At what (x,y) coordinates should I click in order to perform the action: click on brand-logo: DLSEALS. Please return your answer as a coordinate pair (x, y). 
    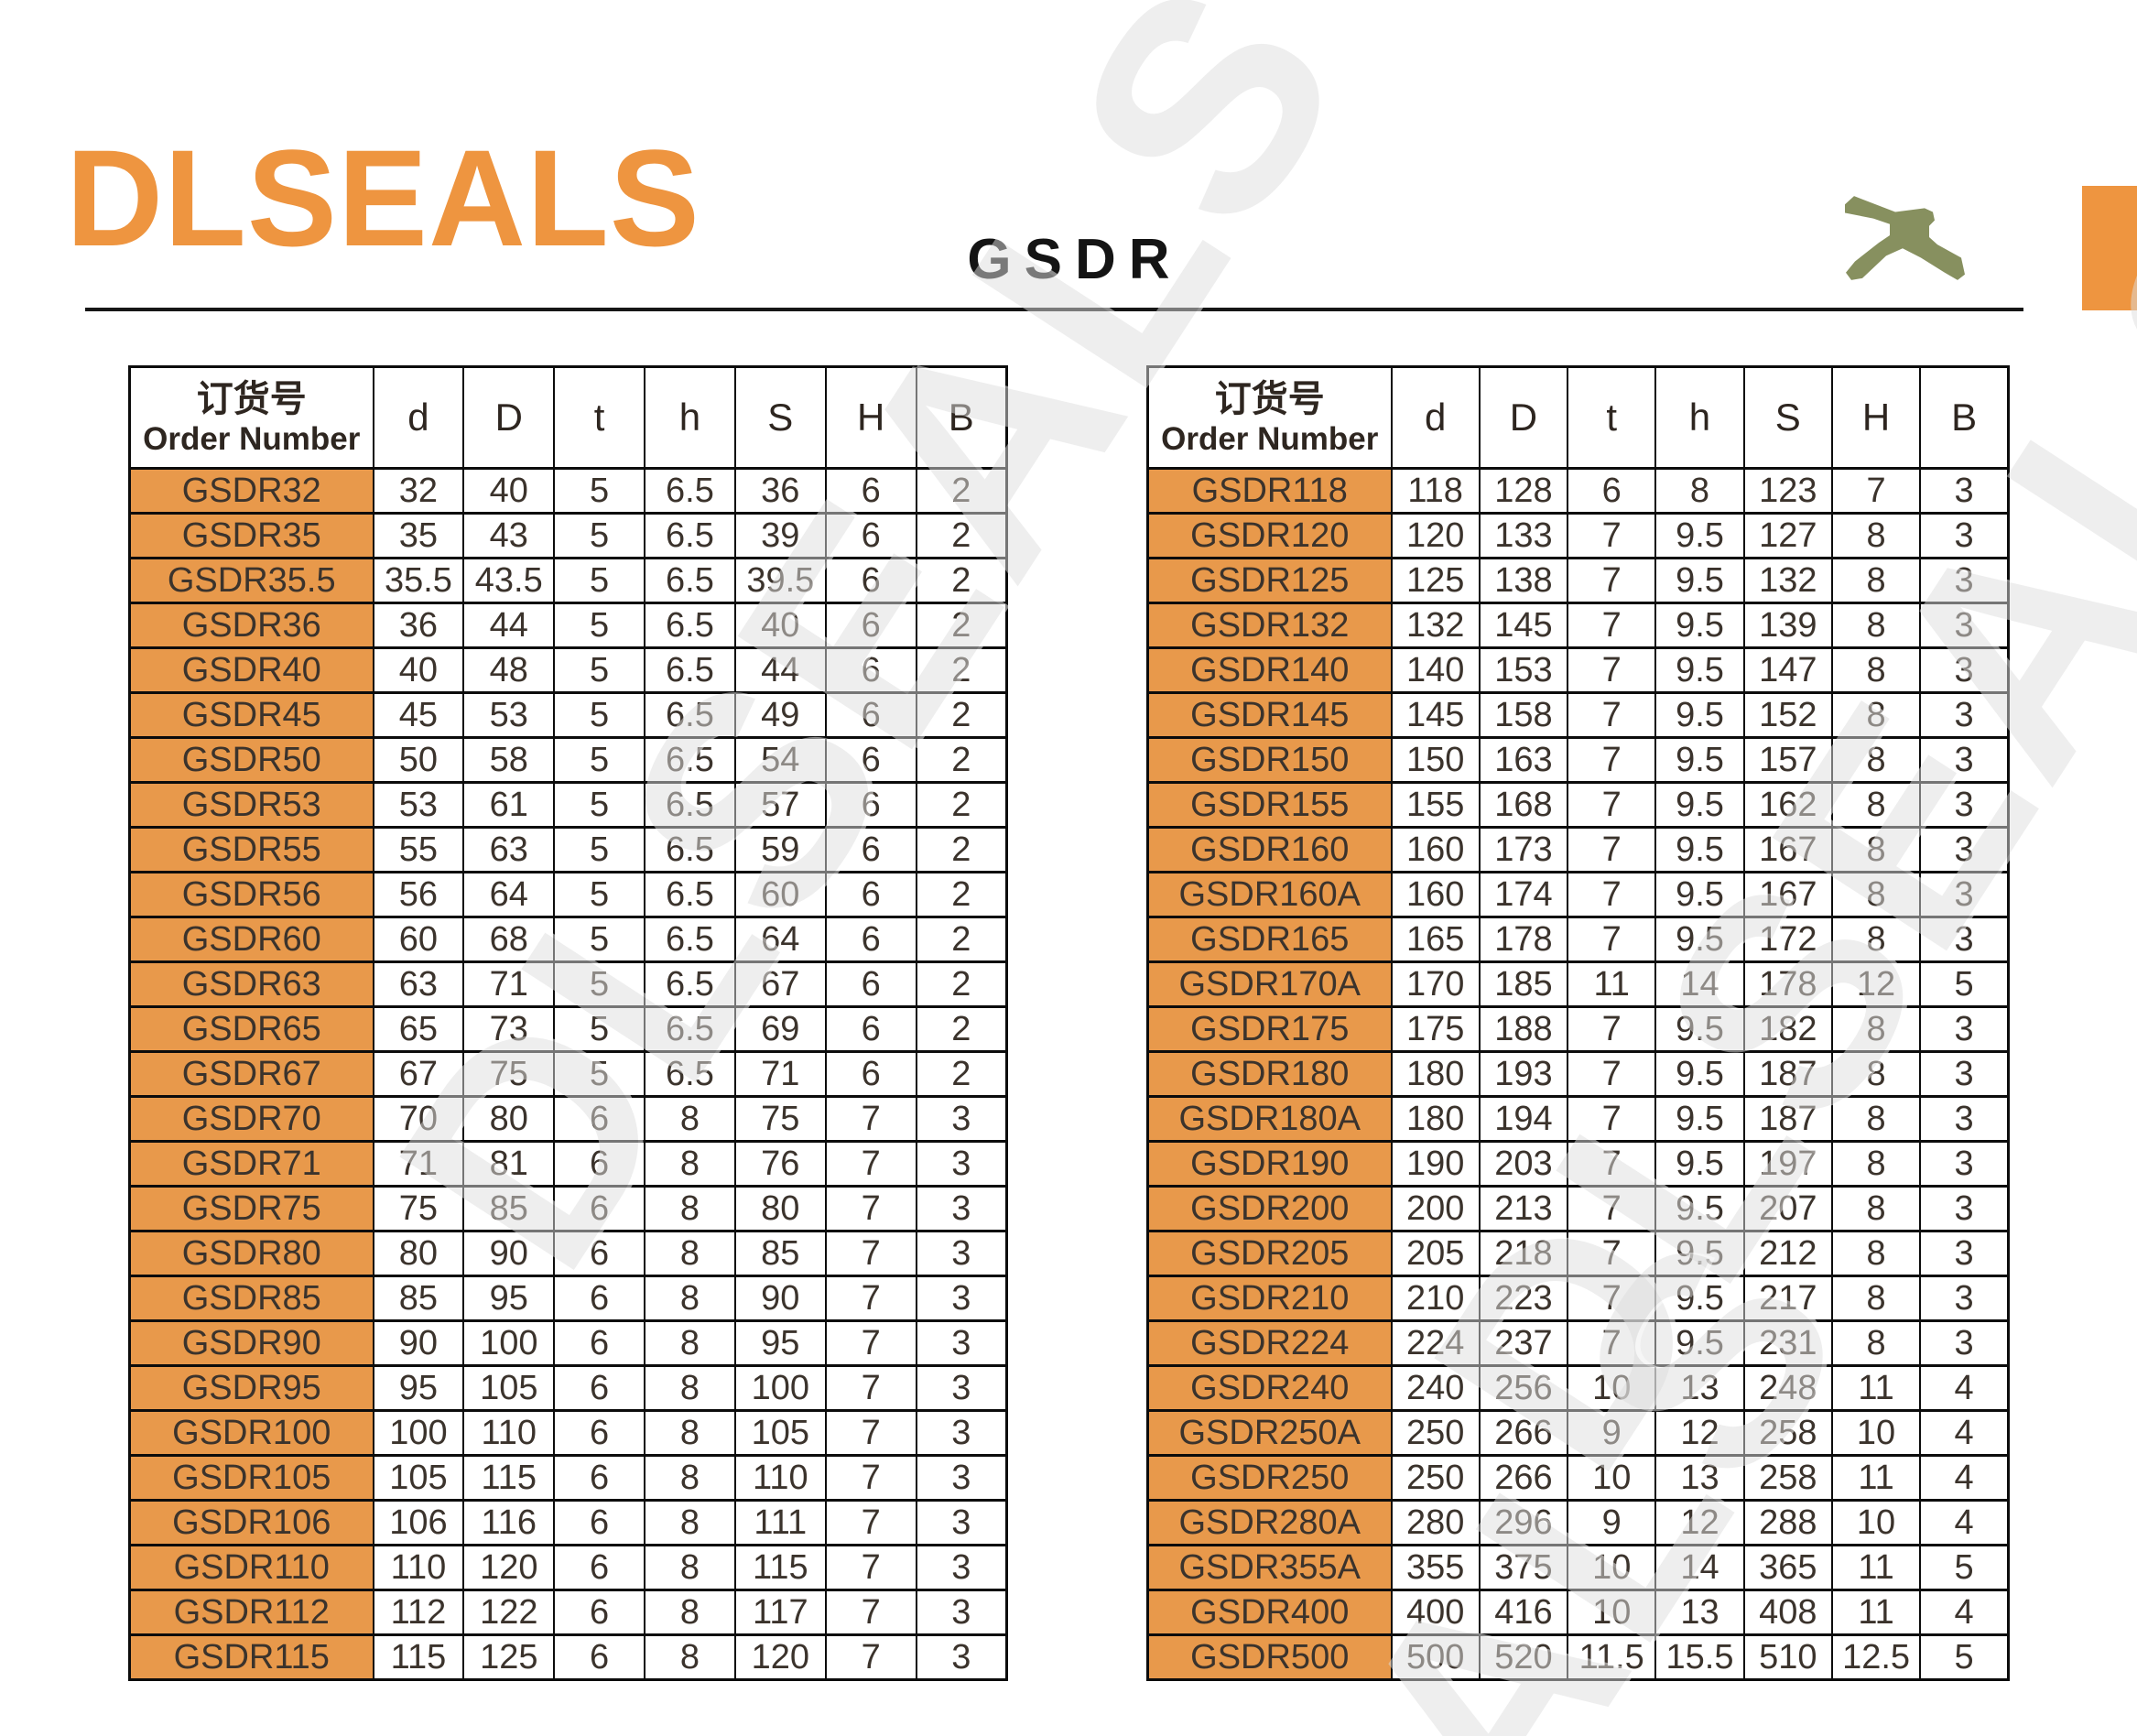
    Looking at the image, I should click on (383, 198).